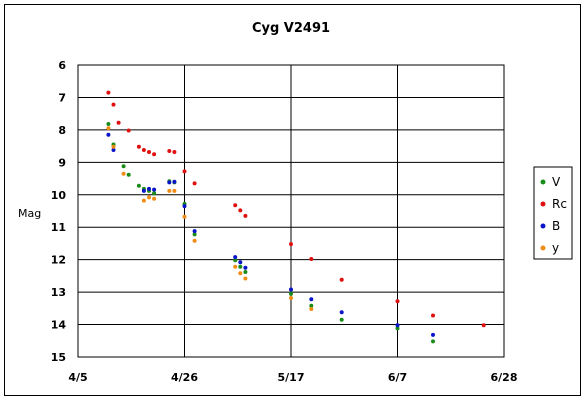 This screenshot has width=585, height=401. I want to click on y-tick-label: 13, so click(58, 292).